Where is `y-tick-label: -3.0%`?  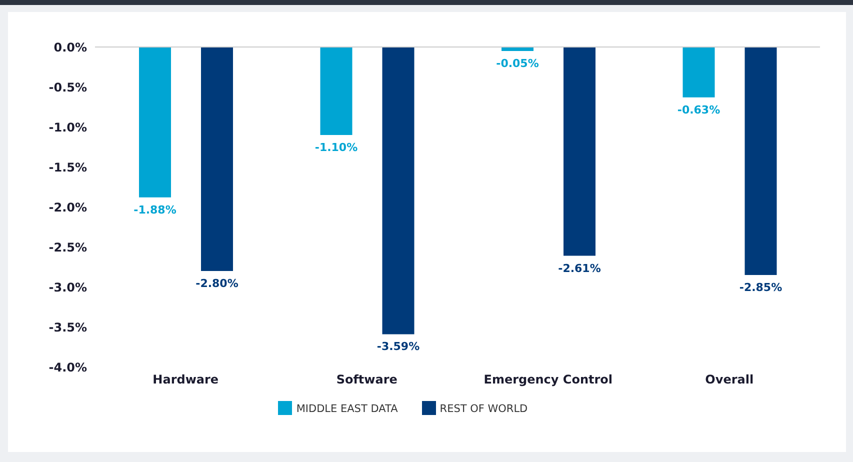 y-tick-label: -3.0% is located at coordinates (67, 287).